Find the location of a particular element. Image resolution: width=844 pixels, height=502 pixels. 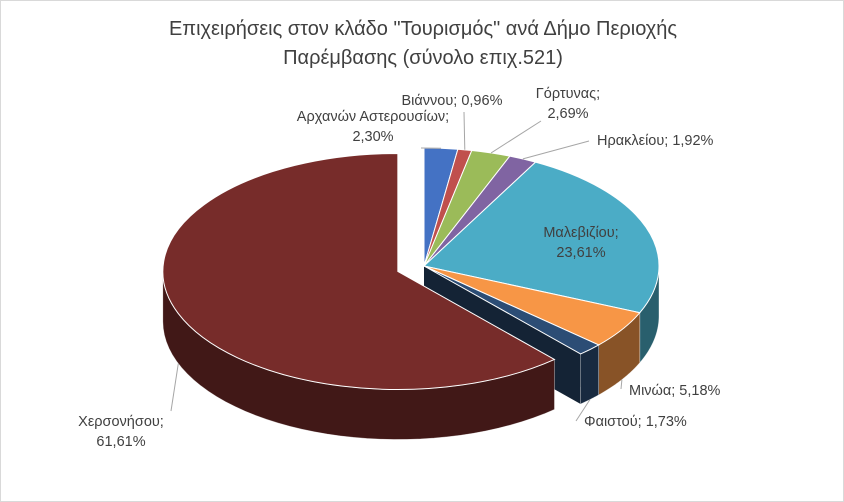

slice-7-data-label-line-0: Χερσονήσου; is located at coordinates (121, 422).